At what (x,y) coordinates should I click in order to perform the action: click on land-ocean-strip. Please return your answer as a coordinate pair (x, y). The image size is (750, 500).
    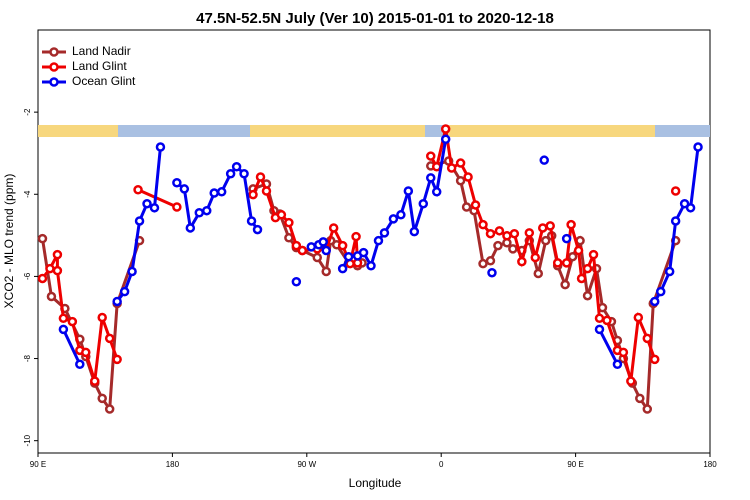
    Looking at the image, I should click on (374, 131).